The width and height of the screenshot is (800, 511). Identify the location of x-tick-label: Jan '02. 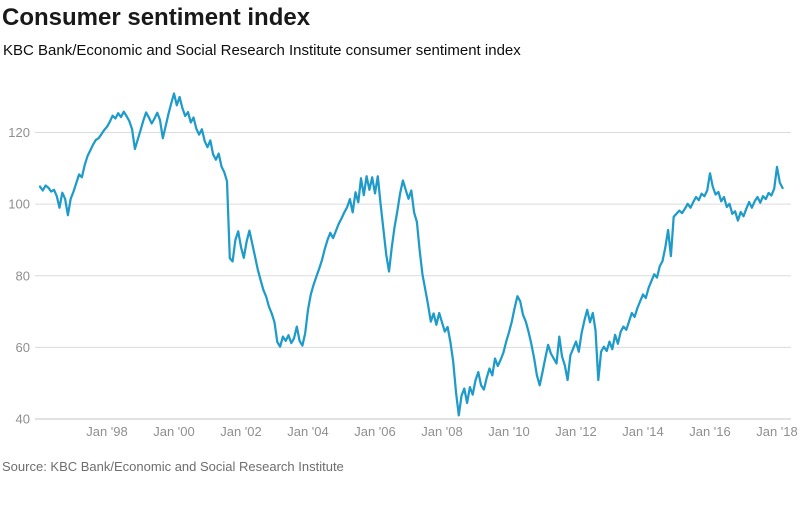
(241, 431).